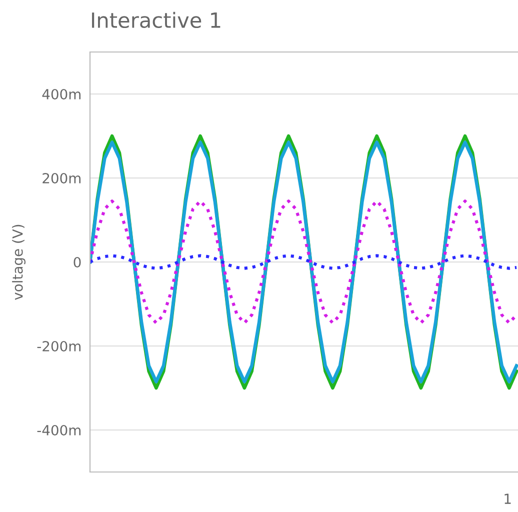 This screenshot has height=512, width=518. I want to click on y-tick-label: 0, so click(77, 262).